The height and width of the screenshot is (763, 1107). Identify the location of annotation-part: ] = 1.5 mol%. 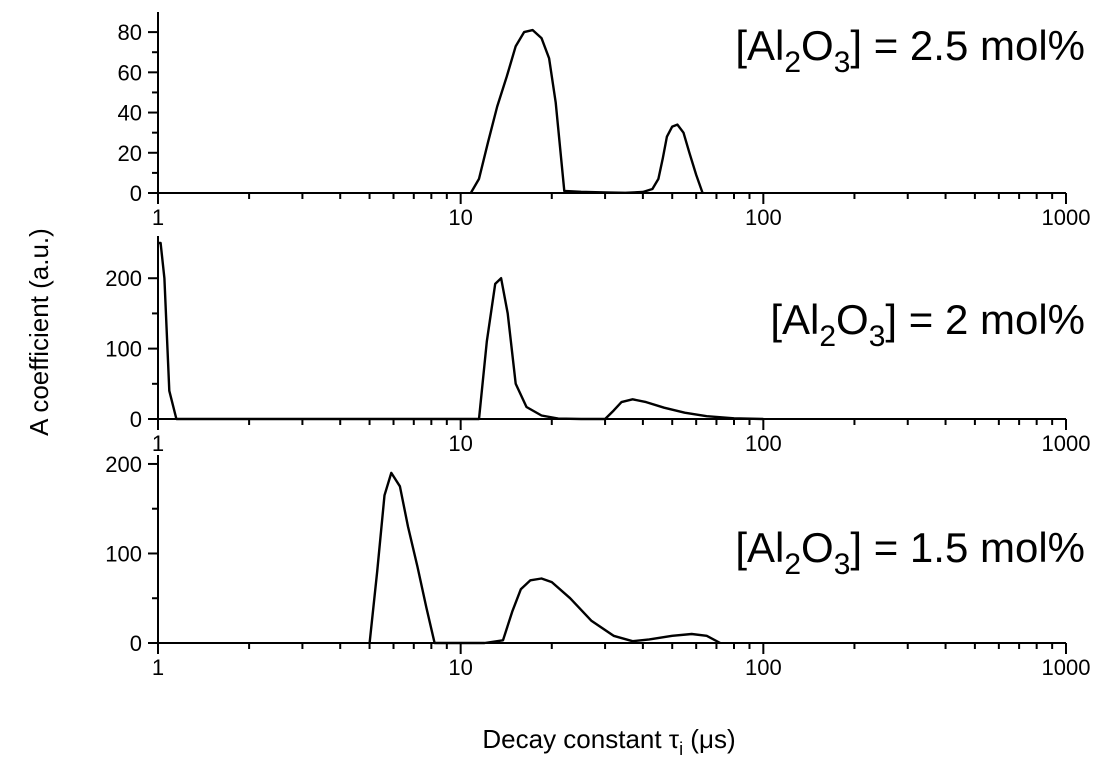
(967, 547).